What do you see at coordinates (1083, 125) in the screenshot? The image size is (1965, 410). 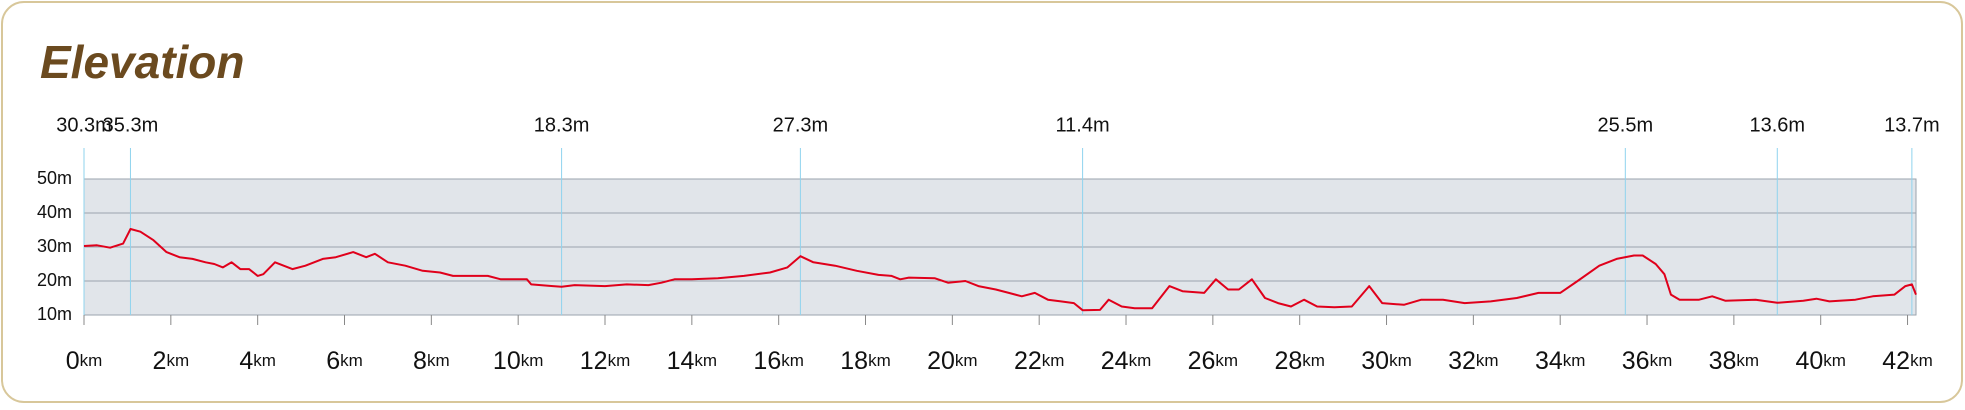 I see `annotation-label: 11.4m` at bounding box center [1083, 125].